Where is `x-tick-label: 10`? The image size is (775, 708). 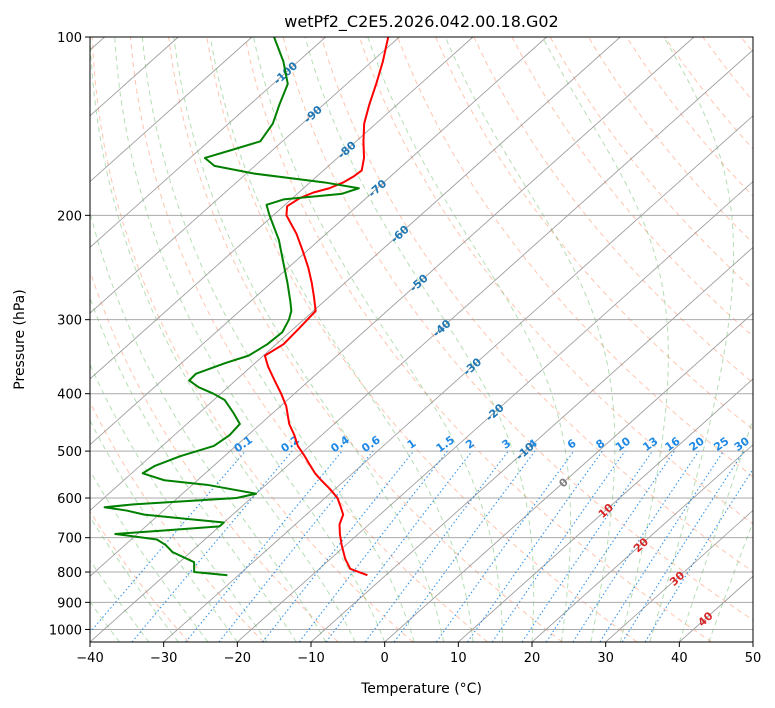 x-tick-label: 10 is located at coordinates (458, 658).